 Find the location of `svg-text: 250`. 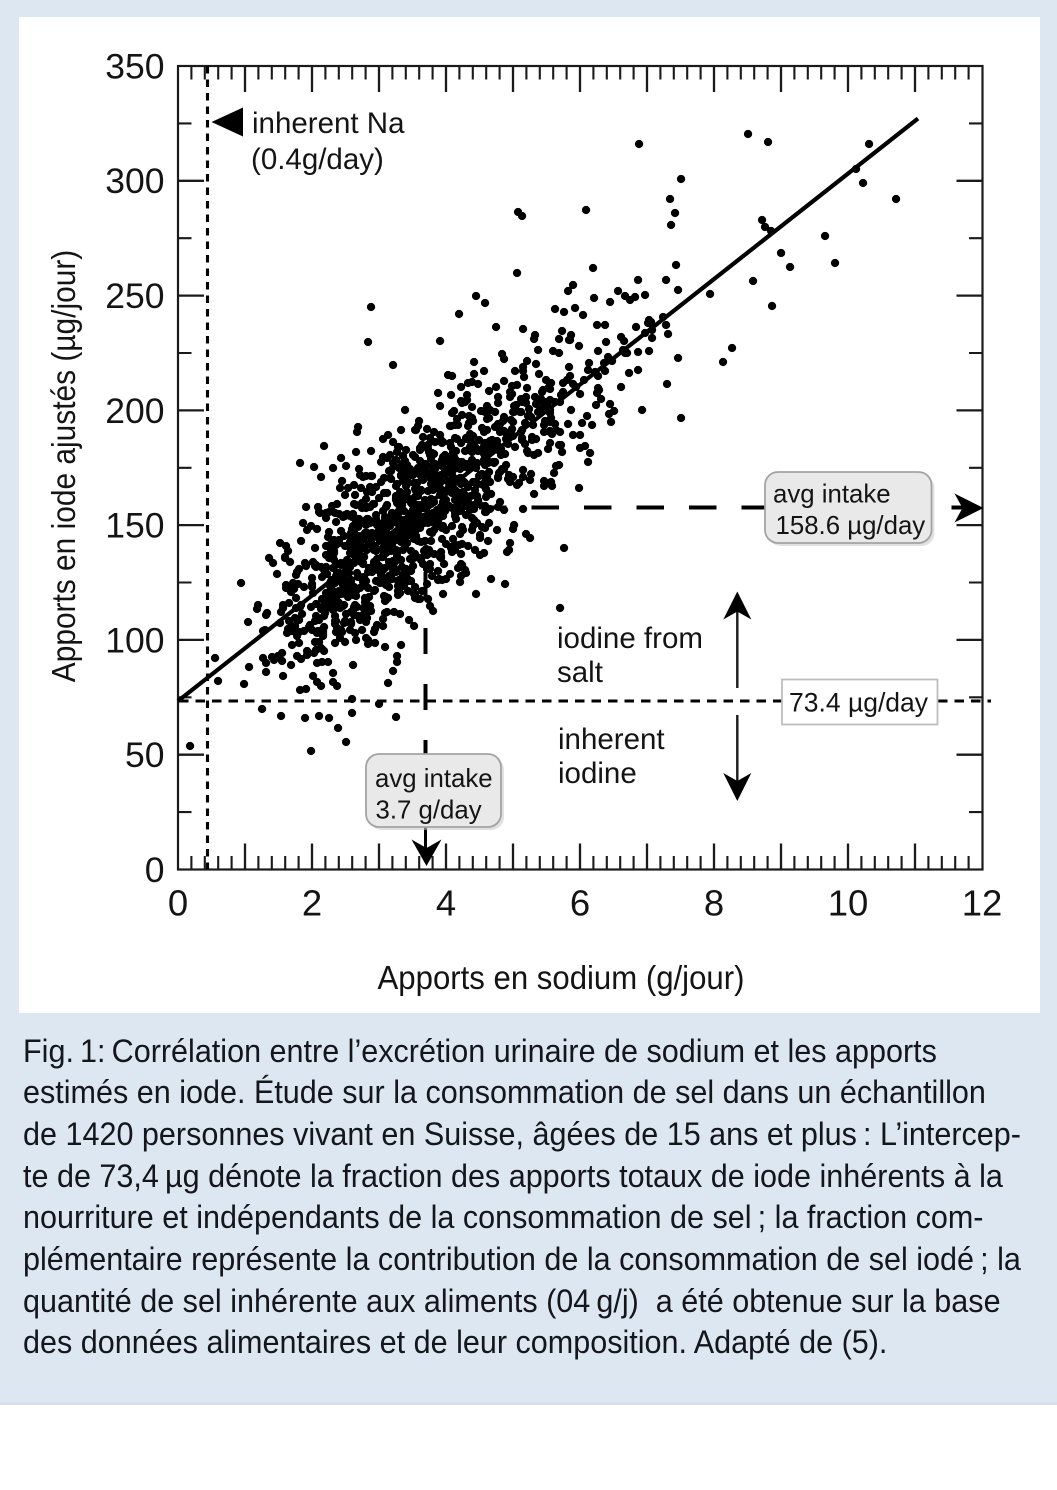

svg-text: 250 is located at coordinates (134, 296).